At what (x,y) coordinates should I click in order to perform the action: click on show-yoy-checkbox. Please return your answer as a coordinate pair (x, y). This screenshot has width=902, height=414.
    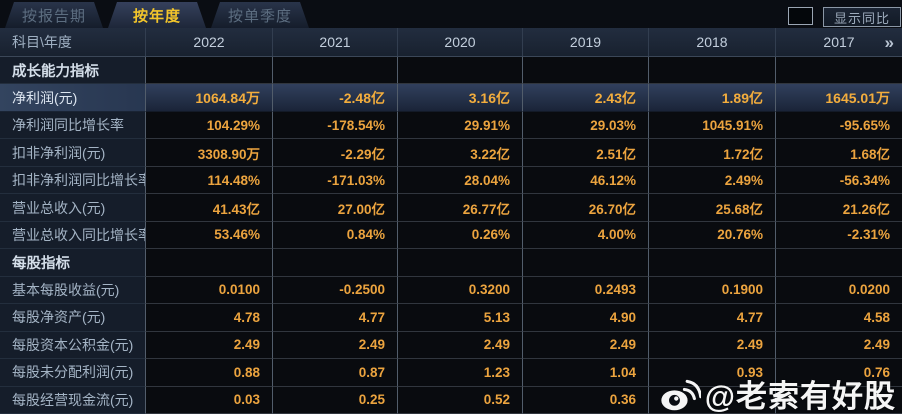
    Looking at the image, I should click on (800, 16).